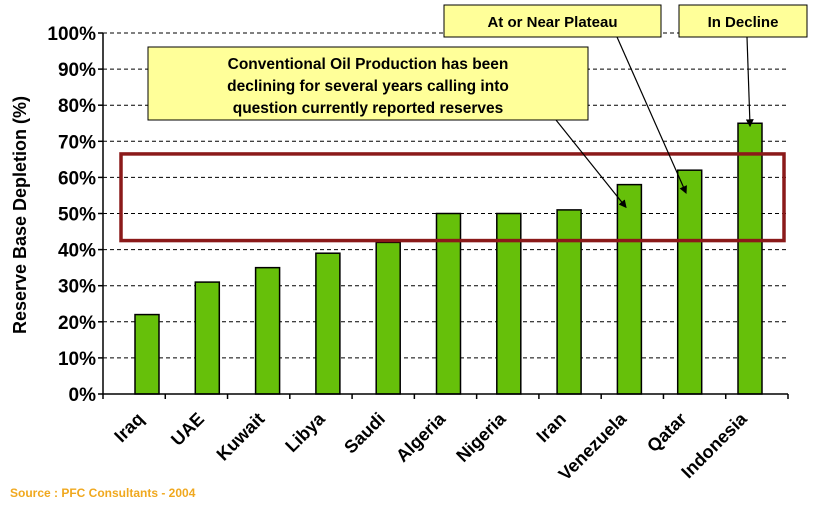 The width and height of the screenshot is (814, 510). Describe the element at coordinates (305, 432) in the screenshot. I see `x-tick-label: Libya` at that location.